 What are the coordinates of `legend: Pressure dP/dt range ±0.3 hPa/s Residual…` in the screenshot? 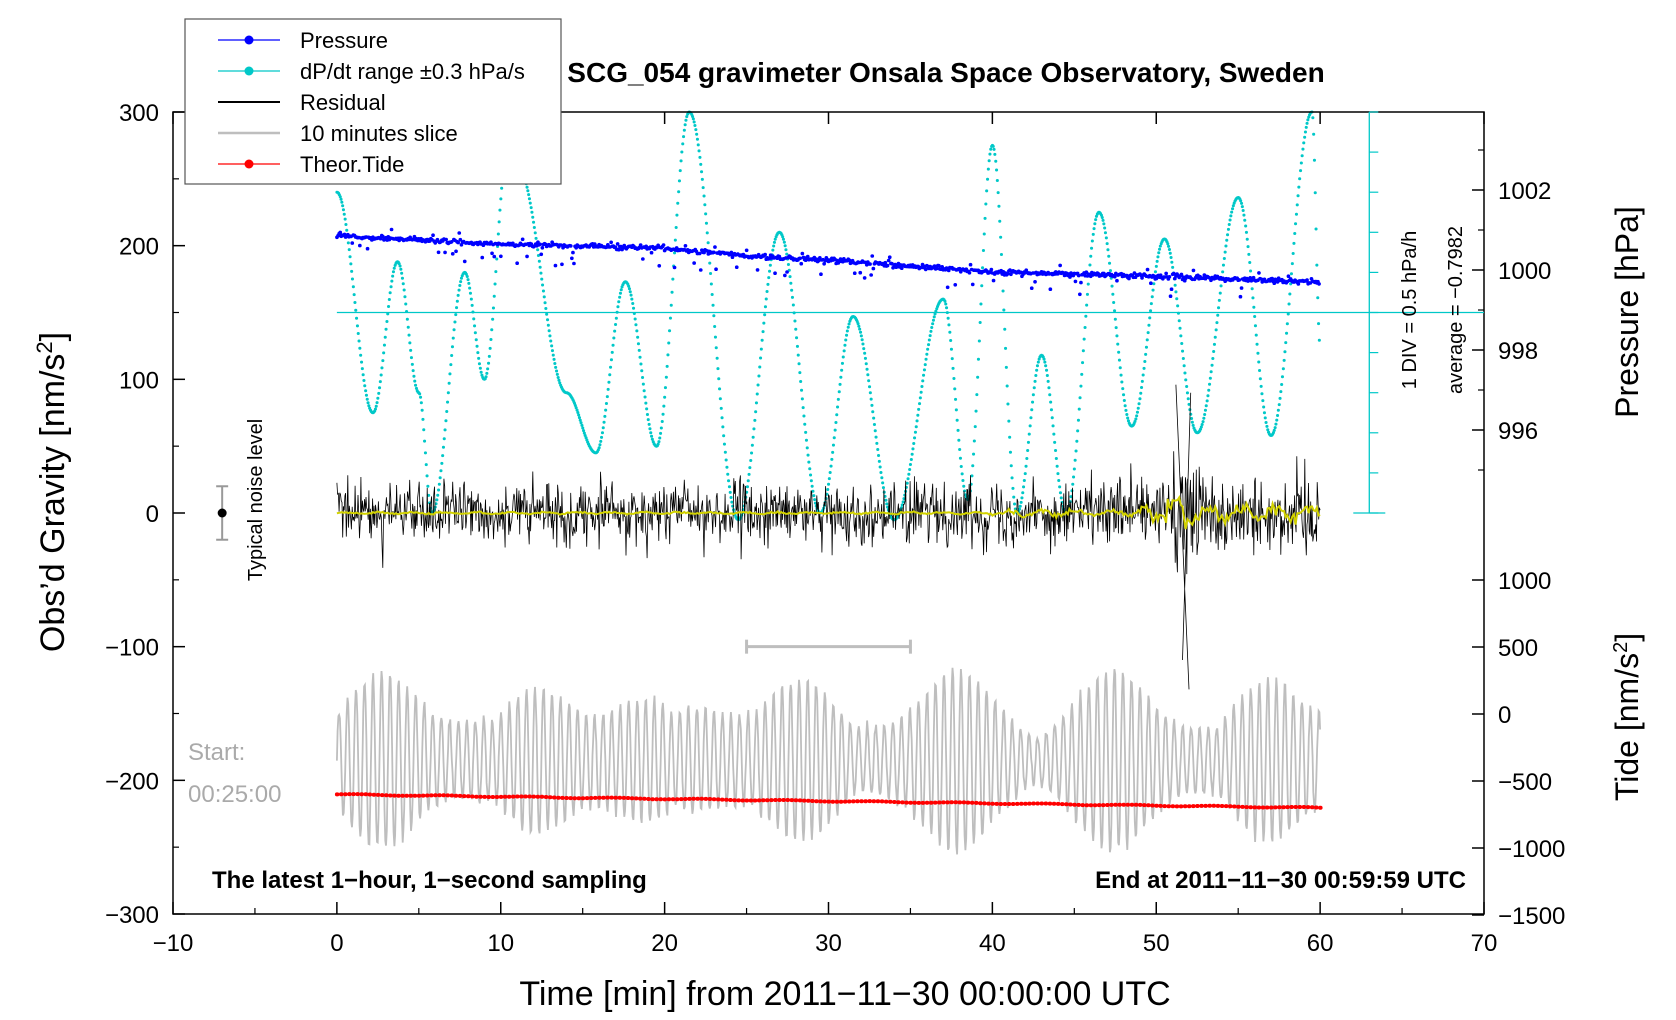 It's located at (373, 101).